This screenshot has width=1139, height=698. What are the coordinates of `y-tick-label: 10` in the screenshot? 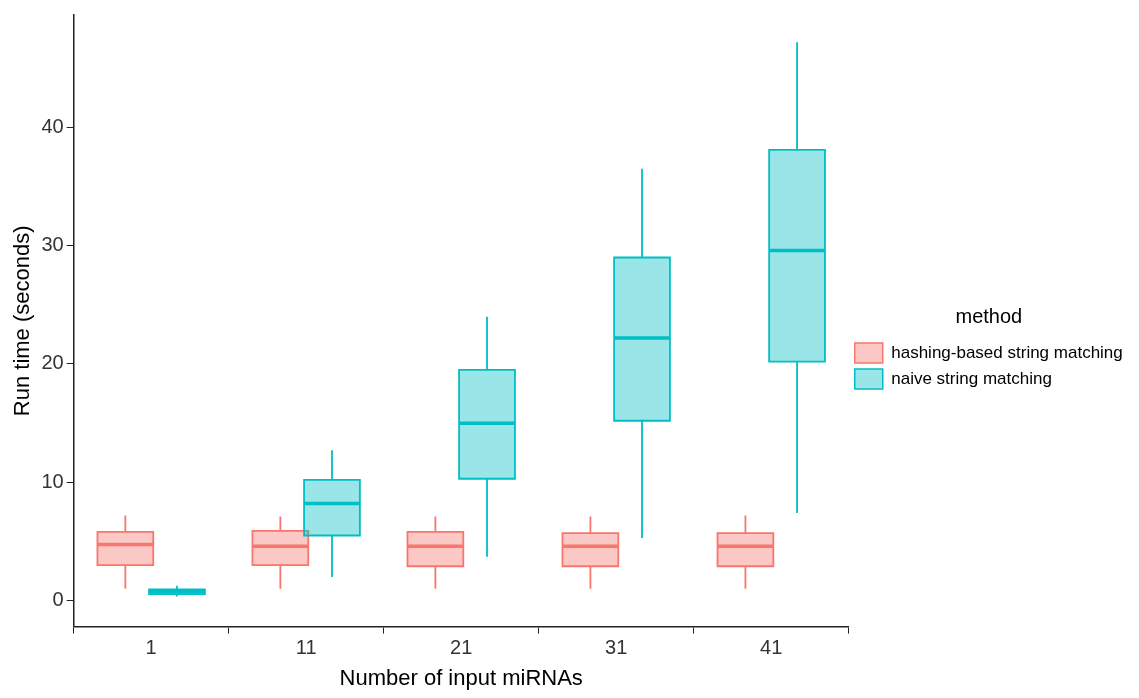 It's located at (52, 480).